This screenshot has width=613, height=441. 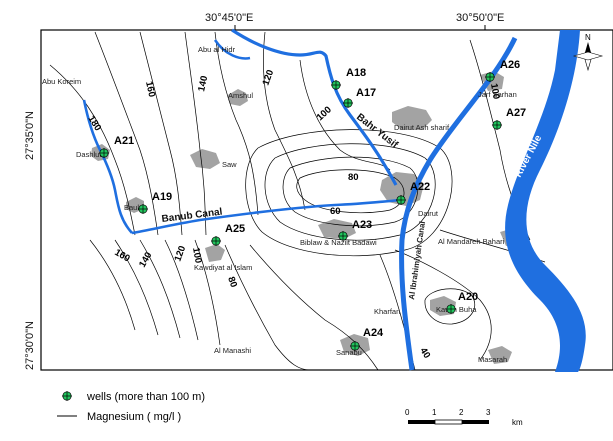 I want to click on town-label: Jarf Sarhan, so click(x=497, y=94).